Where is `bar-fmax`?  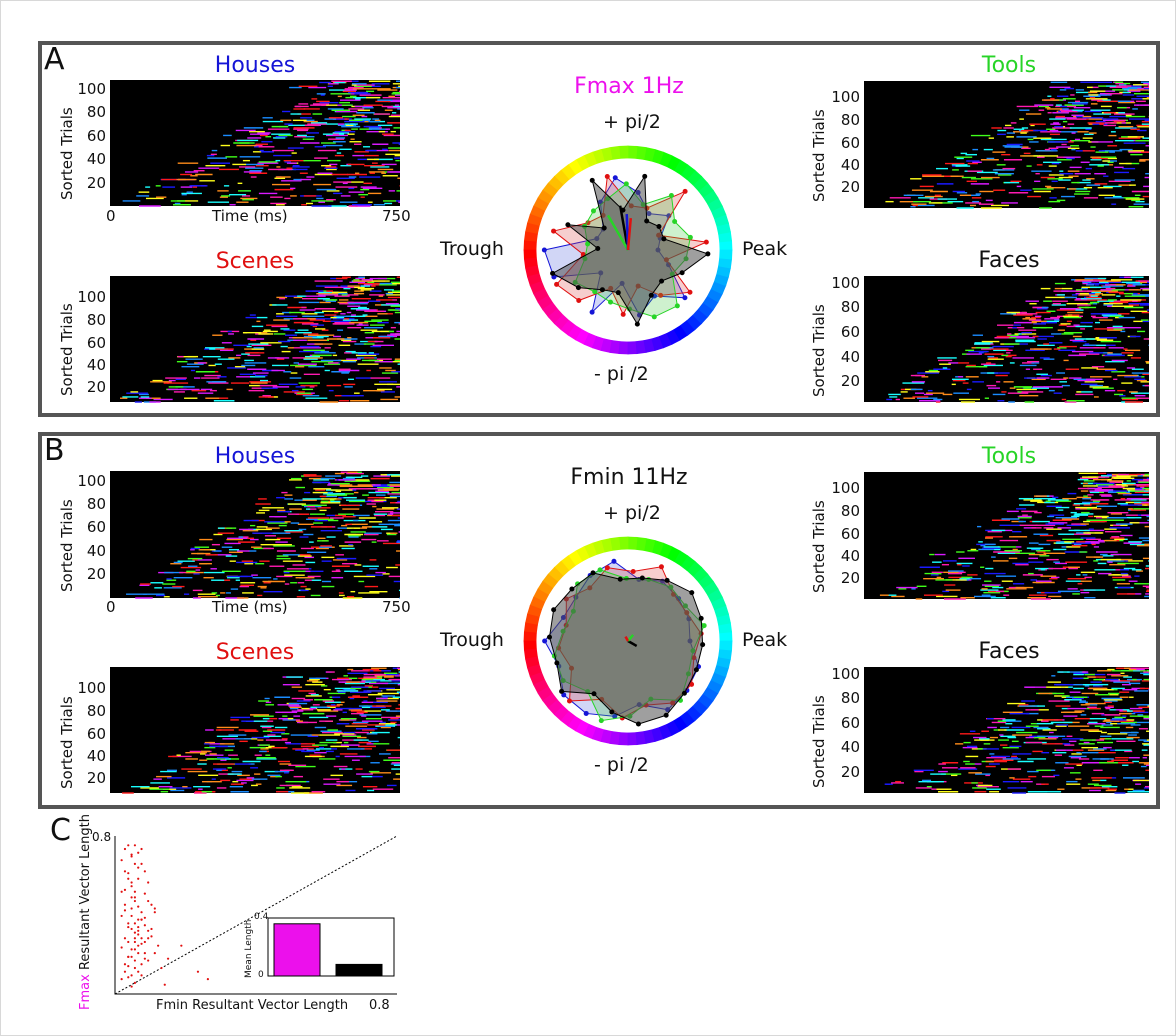 bar-fmax is located at coordinates (297, 950).